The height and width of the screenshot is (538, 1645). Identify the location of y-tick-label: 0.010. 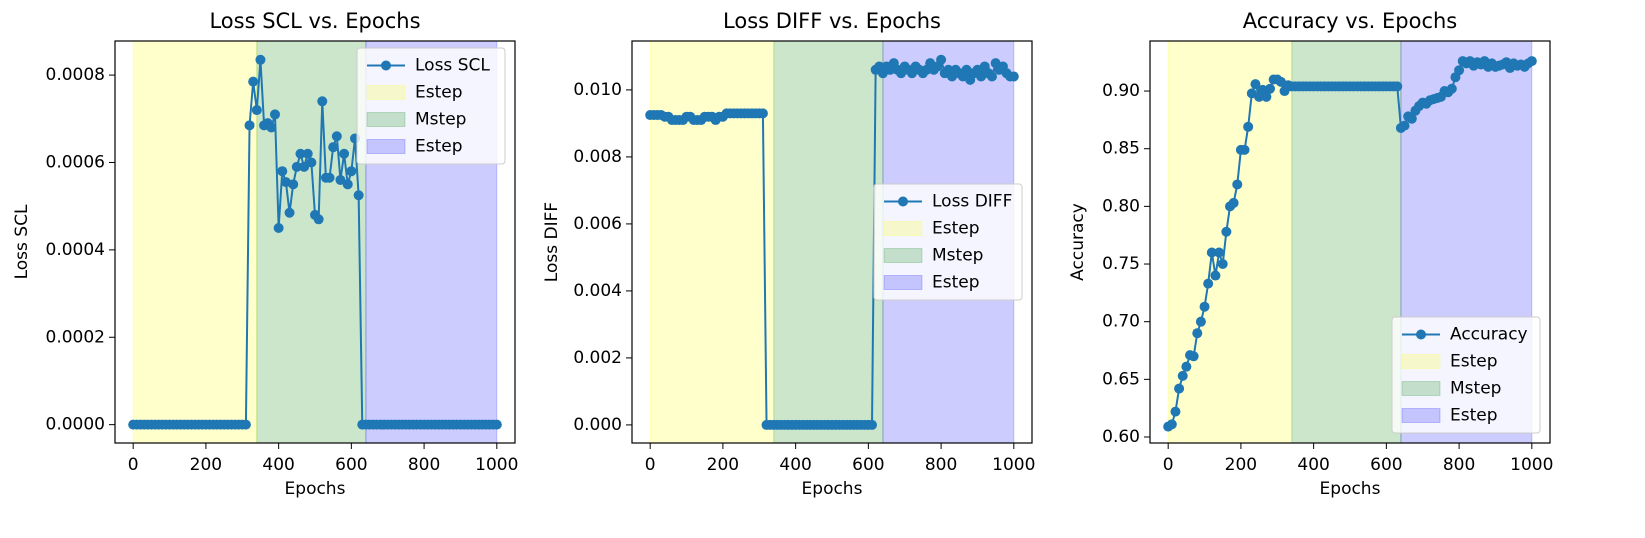
(597, 90).